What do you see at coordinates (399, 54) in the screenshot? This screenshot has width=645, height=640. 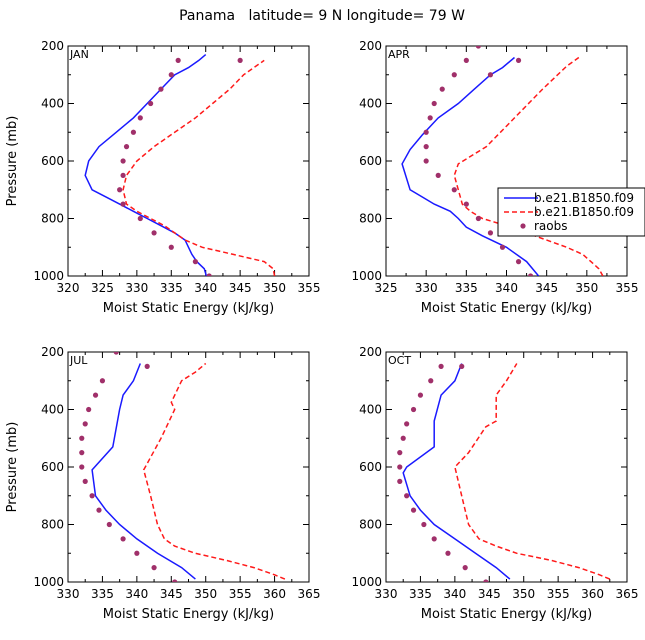 I see `panel-label: APR` at bounding box center [399, 54].